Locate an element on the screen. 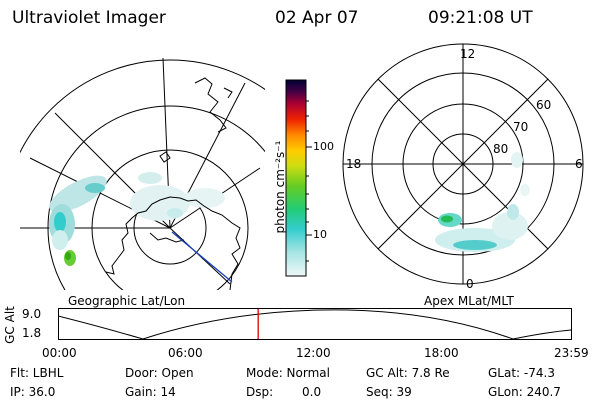 This screenshot has width=600, height=400. colorbar-gradient is located at coordinates (296, 178).